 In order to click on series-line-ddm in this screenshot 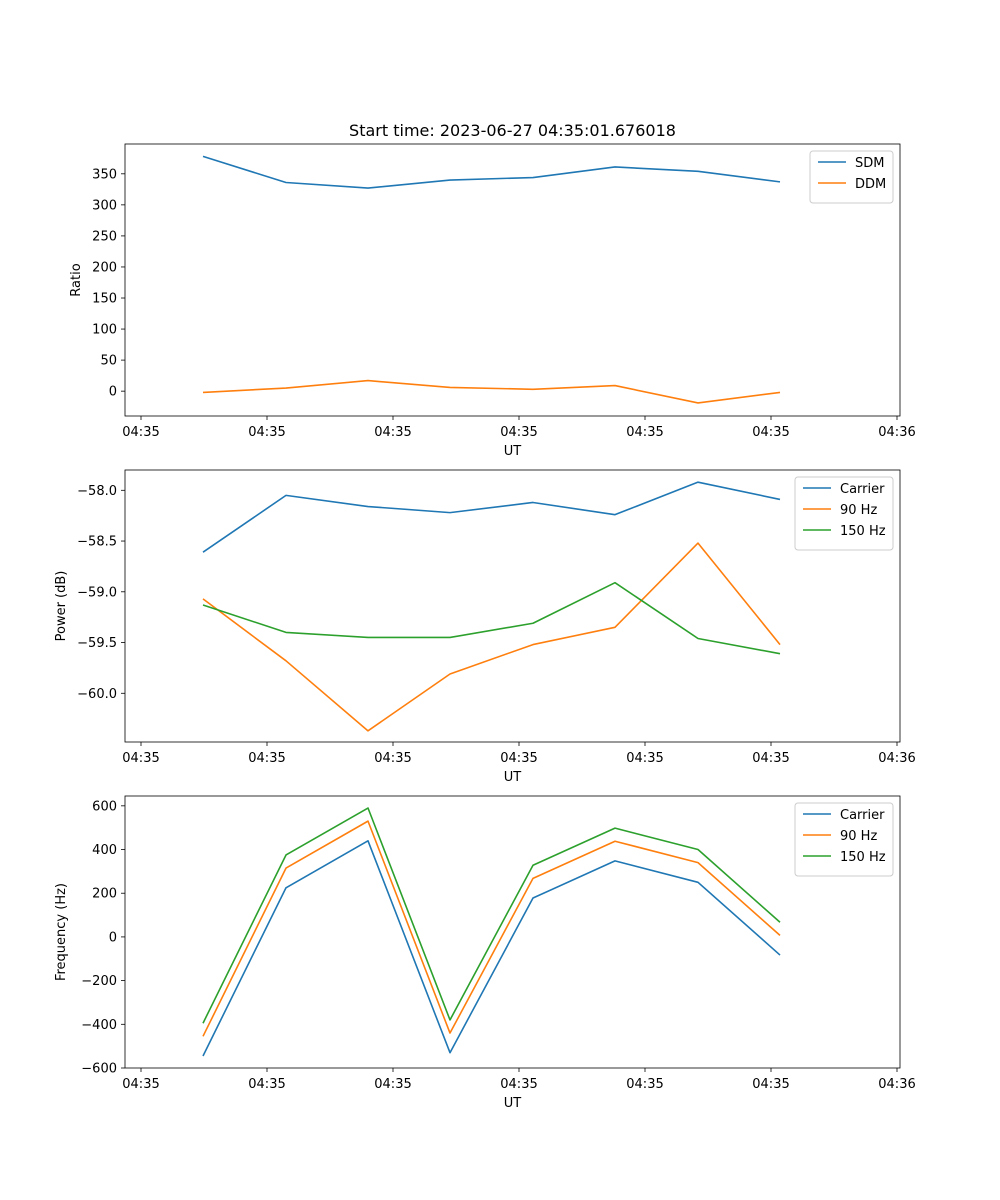, I will do `click(491, 391)`.